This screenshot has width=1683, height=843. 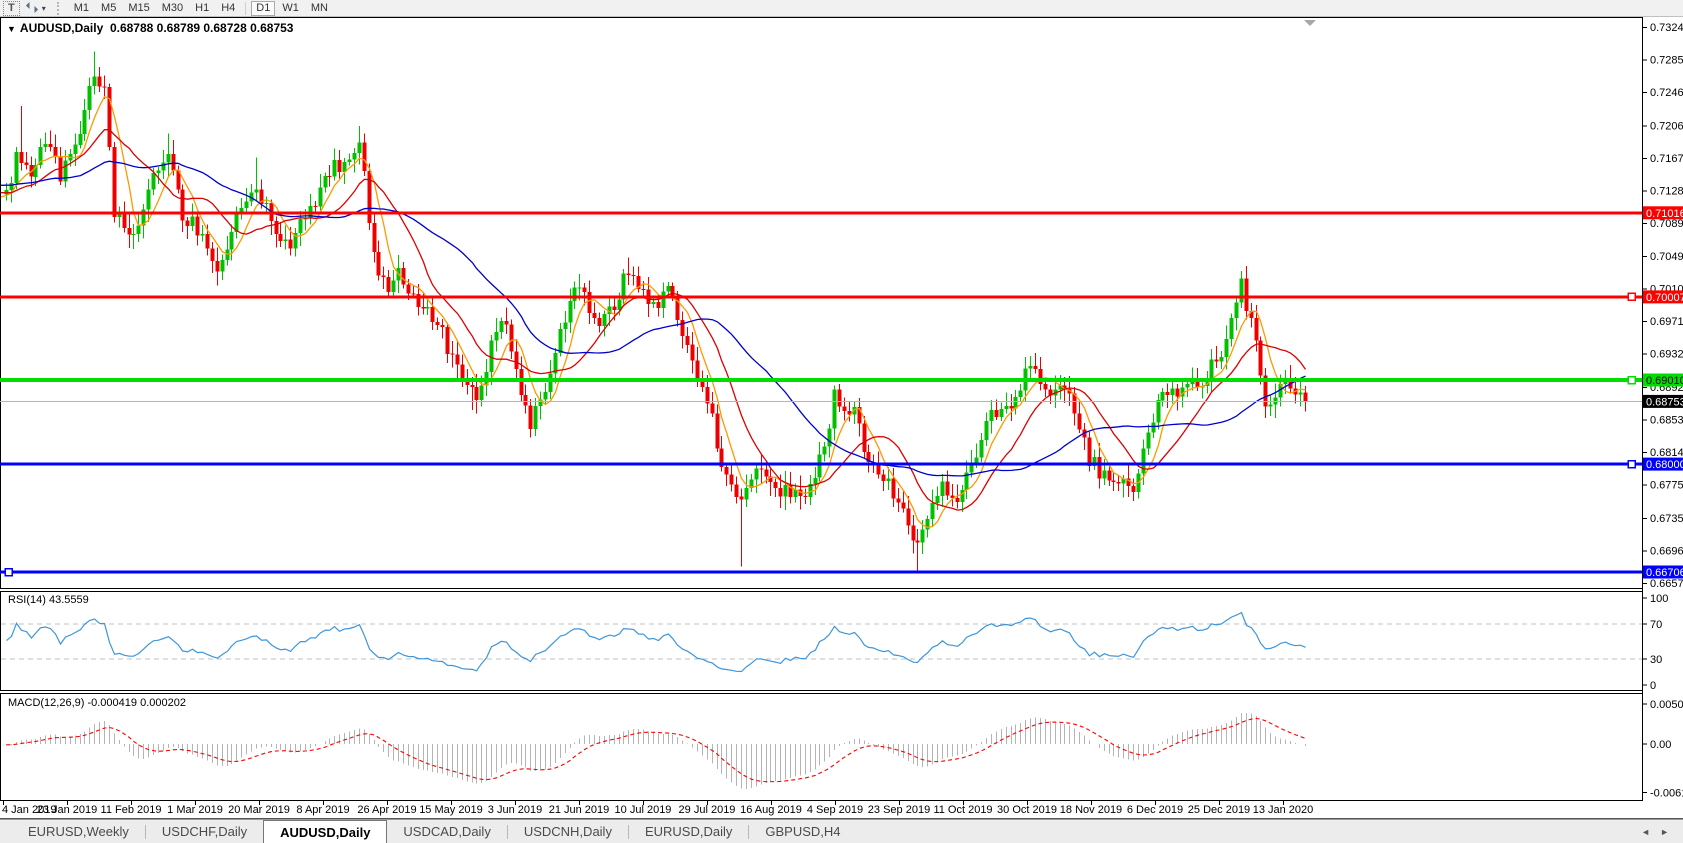 I want to click on price-axis-badge: 0.66706, so click(x=1663, y=572).